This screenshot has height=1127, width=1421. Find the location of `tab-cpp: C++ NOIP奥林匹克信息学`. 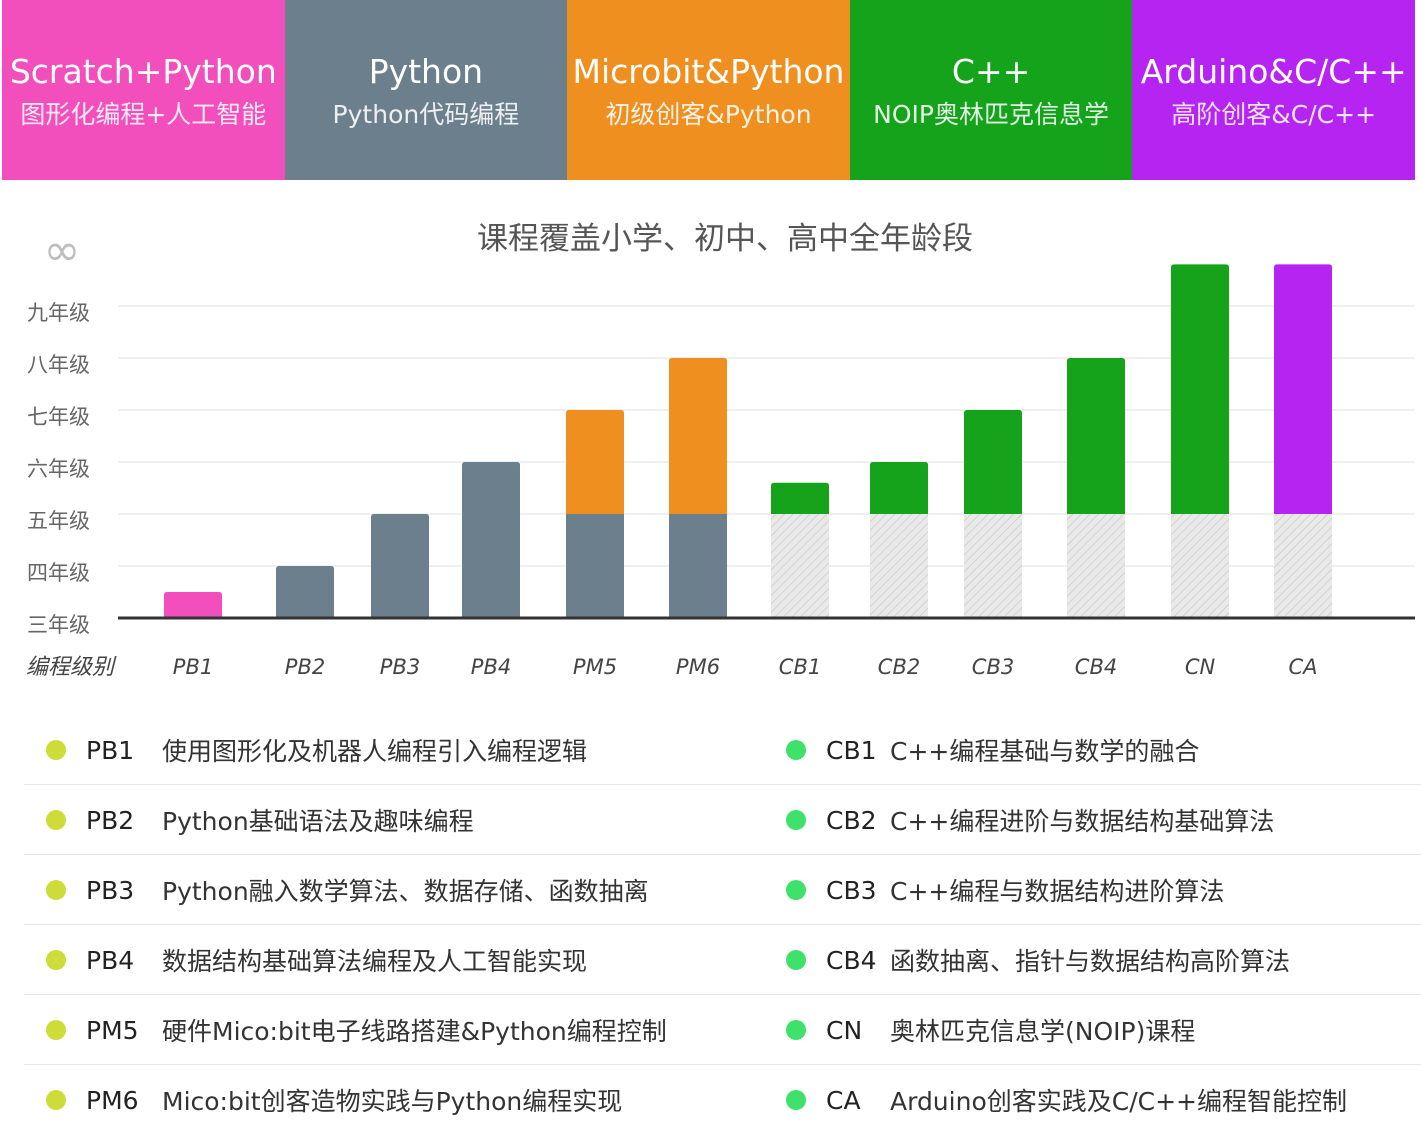

tab-cpp: C++ NOIP奥林匹克信息学 is located at coordinates (991, 90).